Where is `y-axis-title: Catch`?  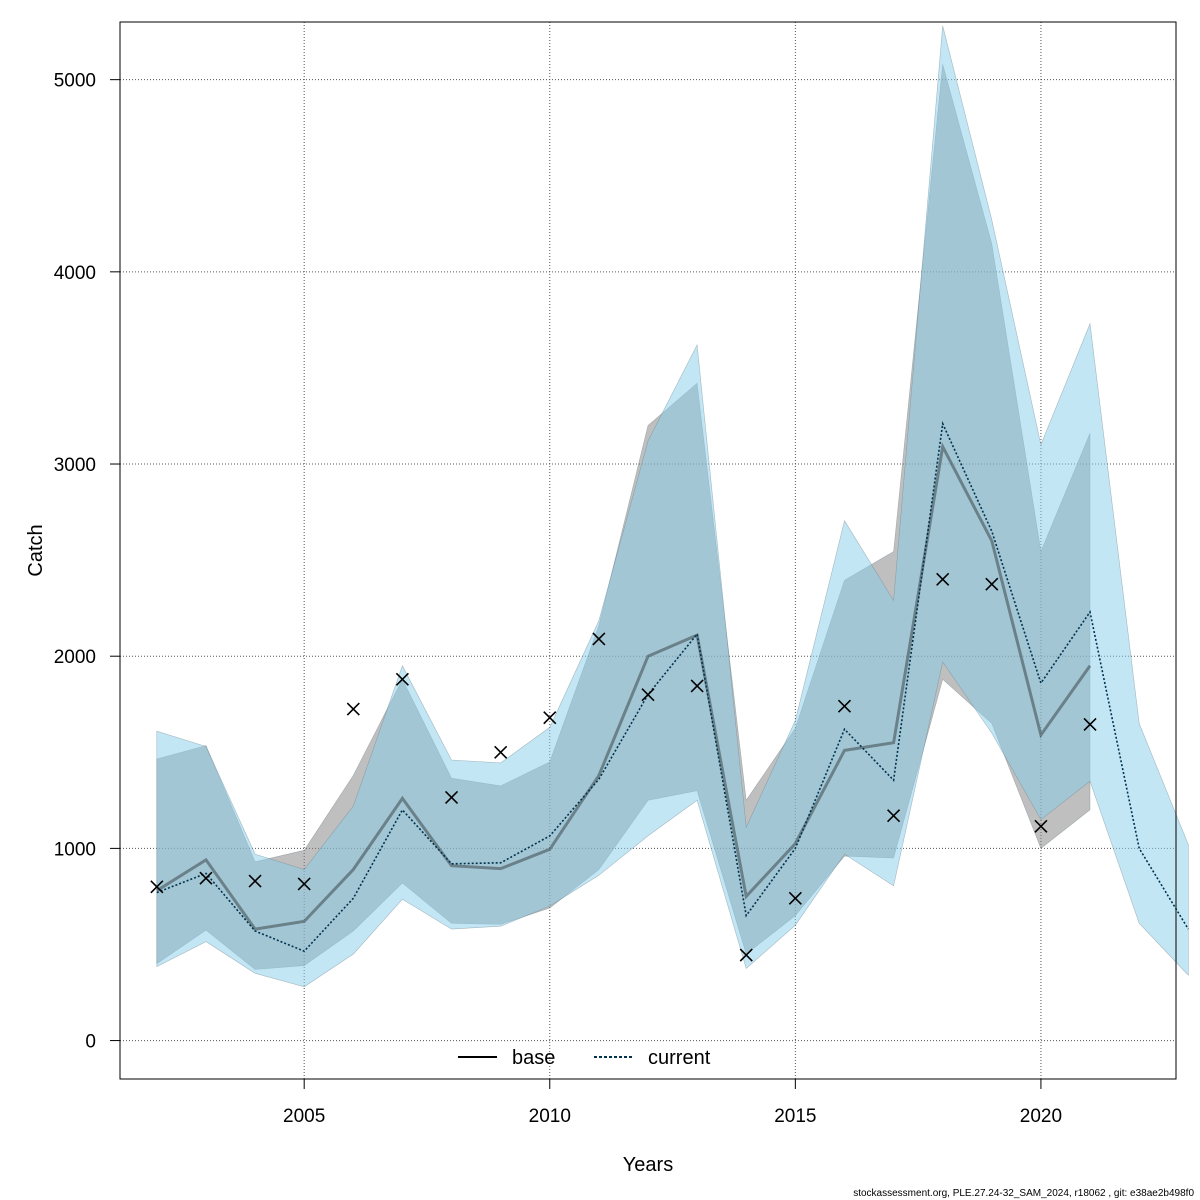
y-axis-title: Catch is located at coordinates (36, 550).